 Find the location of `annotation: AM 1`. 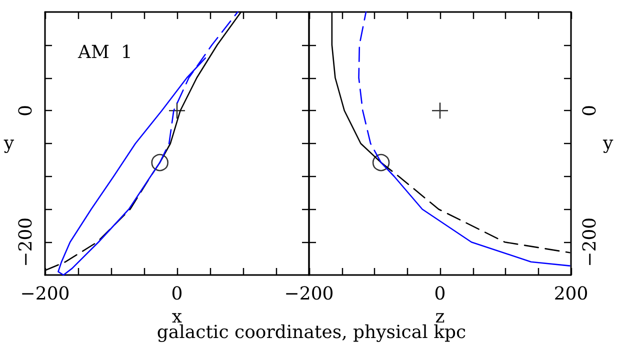

annotation: AM 1 is located at coordinates (105, 52).